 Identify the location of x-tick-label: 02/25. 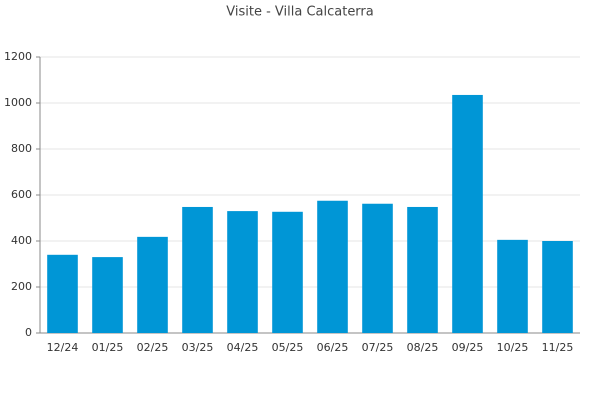
(153, 347).